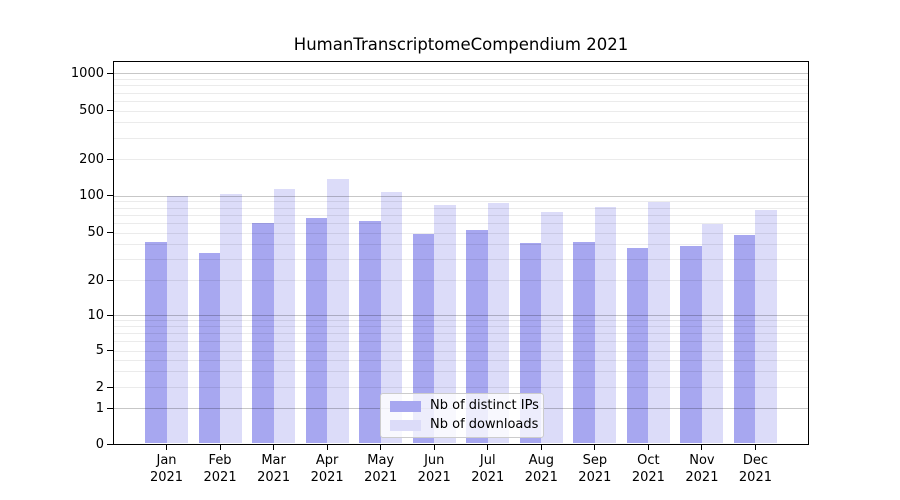  What do you see at coordinates (744, 339) in the screenshot?
I see `bar-ips-dec` at bounding box center [744, 339].